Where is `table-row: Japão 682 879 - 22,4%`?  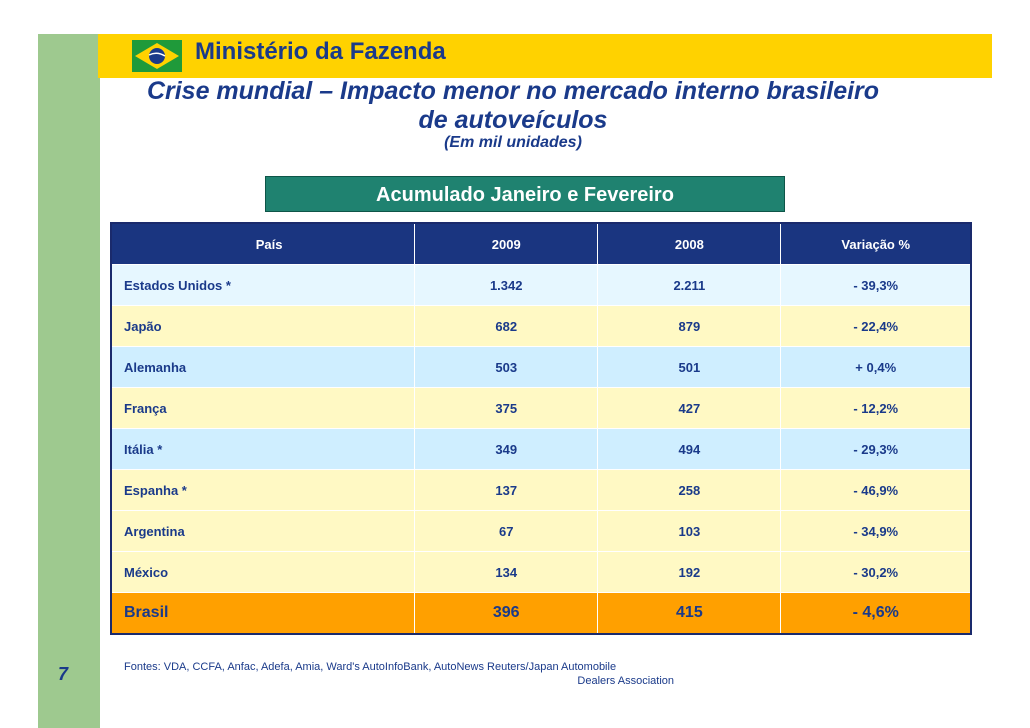 table-row: Japão 682 879 - 22,4% is located at coordinates (541, 326).